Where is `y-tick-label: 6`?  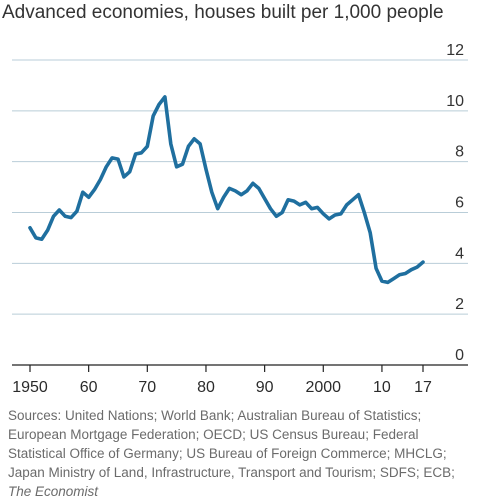 y-tick-label: 6 is located at coordinates (459, 203).